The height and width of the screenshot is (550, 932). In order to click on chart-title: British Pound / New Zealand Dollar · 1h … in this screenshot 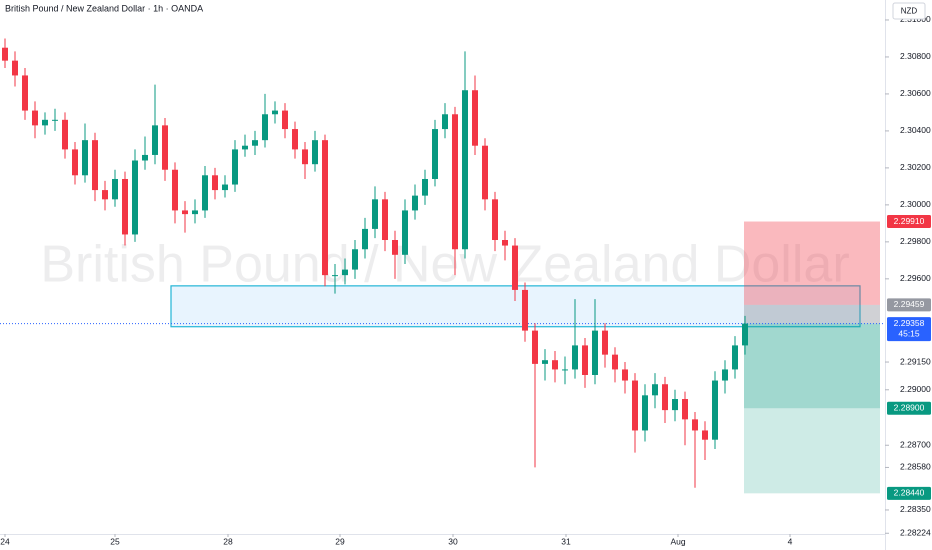, I will do `click(104, 8)`.